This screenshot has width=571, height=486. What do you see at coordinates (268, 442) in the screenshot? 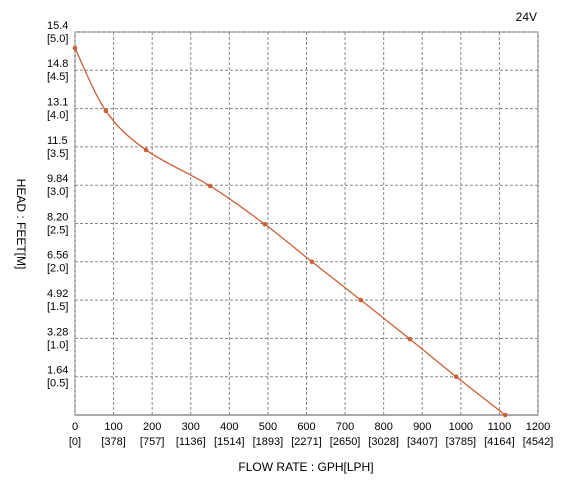
I see `x-tick-sublabel: [1893]` at bounding box center [268, 442].